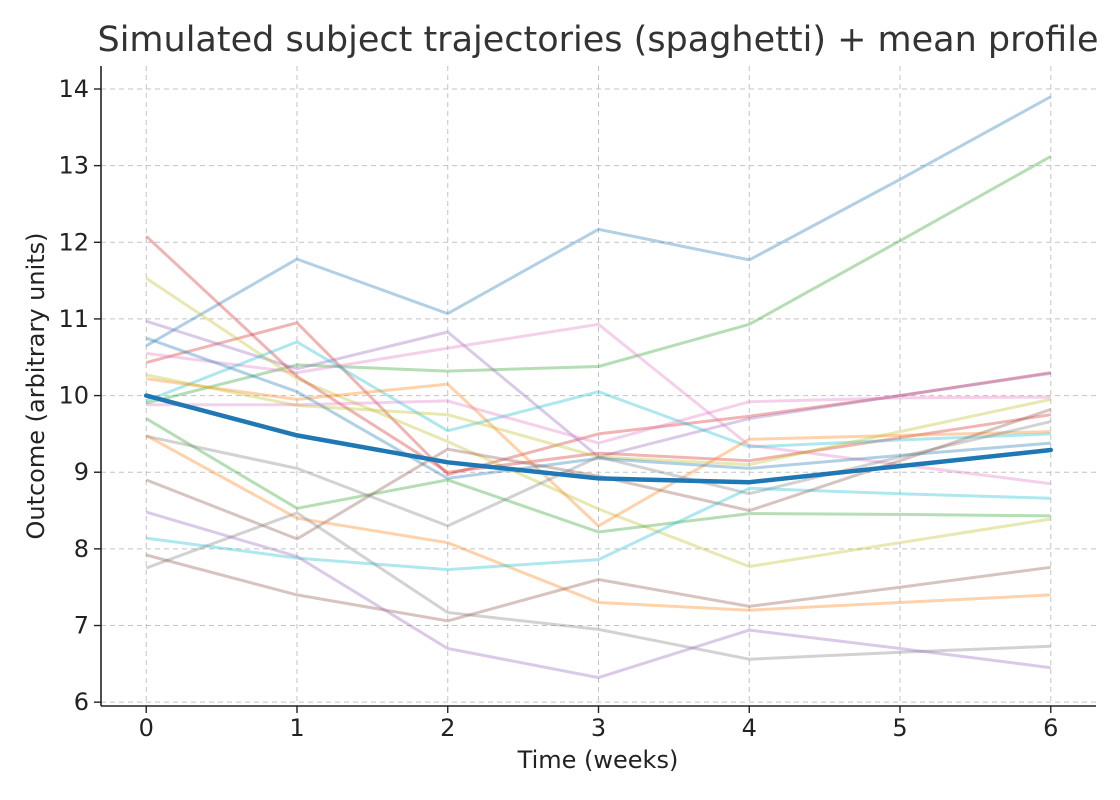 The width and height of the screenshot is (1120, 800). I want to click on x-tick-label: 4, so click(749, 728).